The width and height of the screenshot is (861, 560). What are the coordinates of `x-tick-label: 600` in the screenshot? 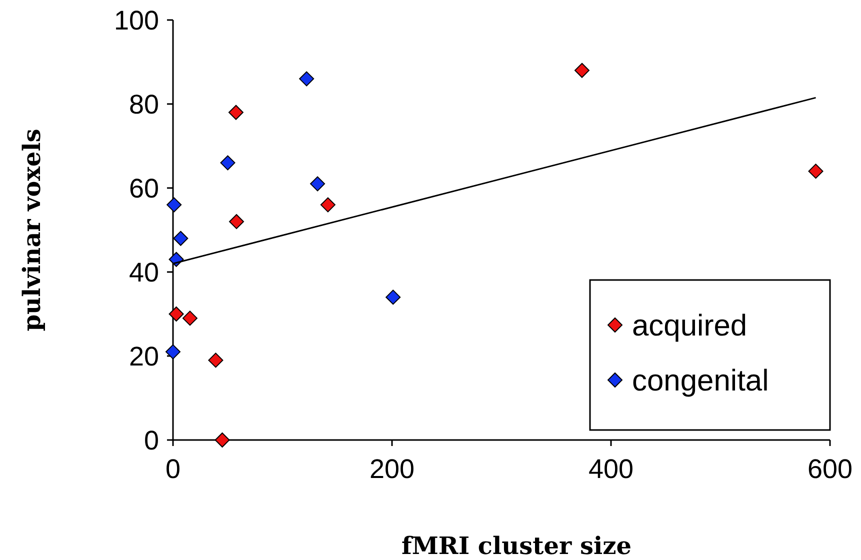 It's located at (830, 469).